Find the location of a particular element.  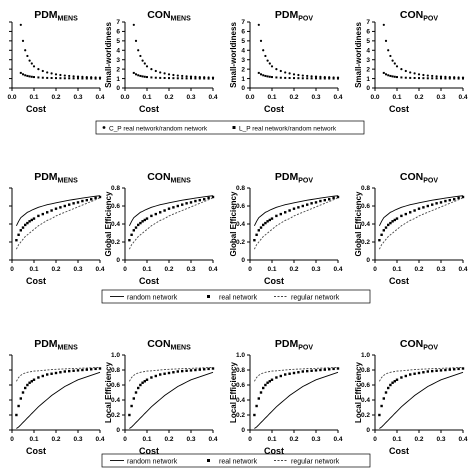

x-tick-label: 0.4 is located at coordinates (462, 97).